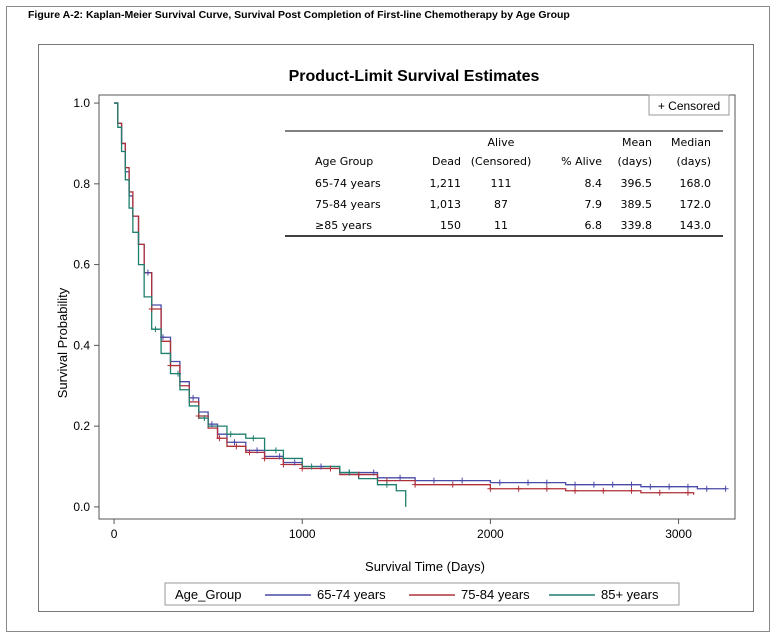 This screenshot has height=640, width=778. What do you see at coordinates (81, 426) in the screenshot?
I see `y-tick-label: 0.2` at bounding box center [81, 426].